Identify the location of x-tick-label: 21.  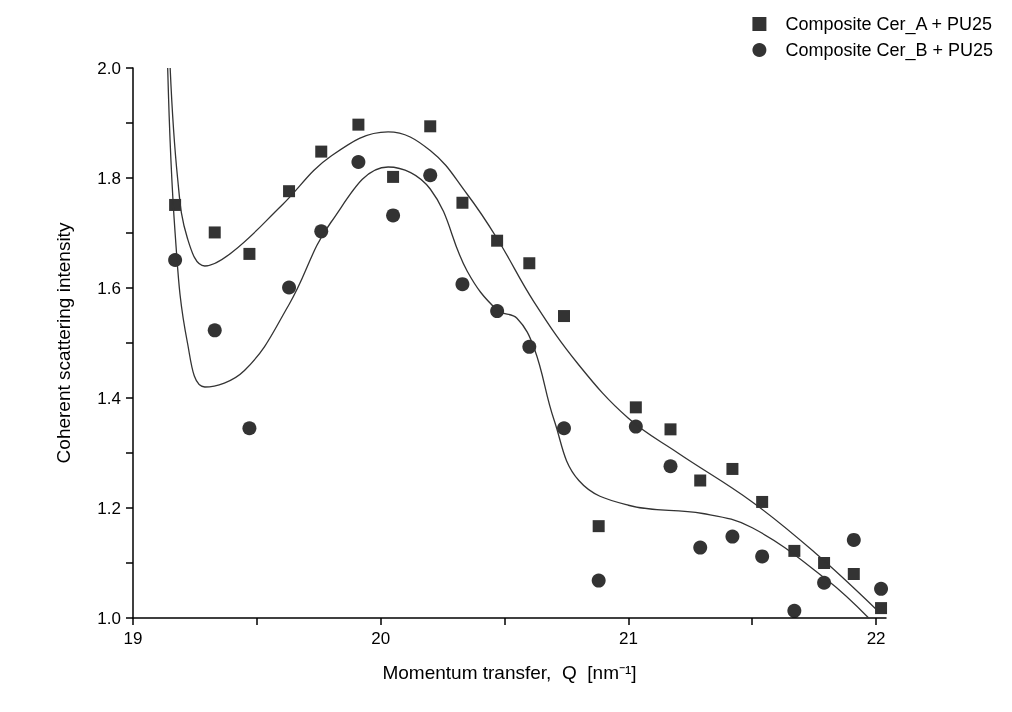
(628, 638).